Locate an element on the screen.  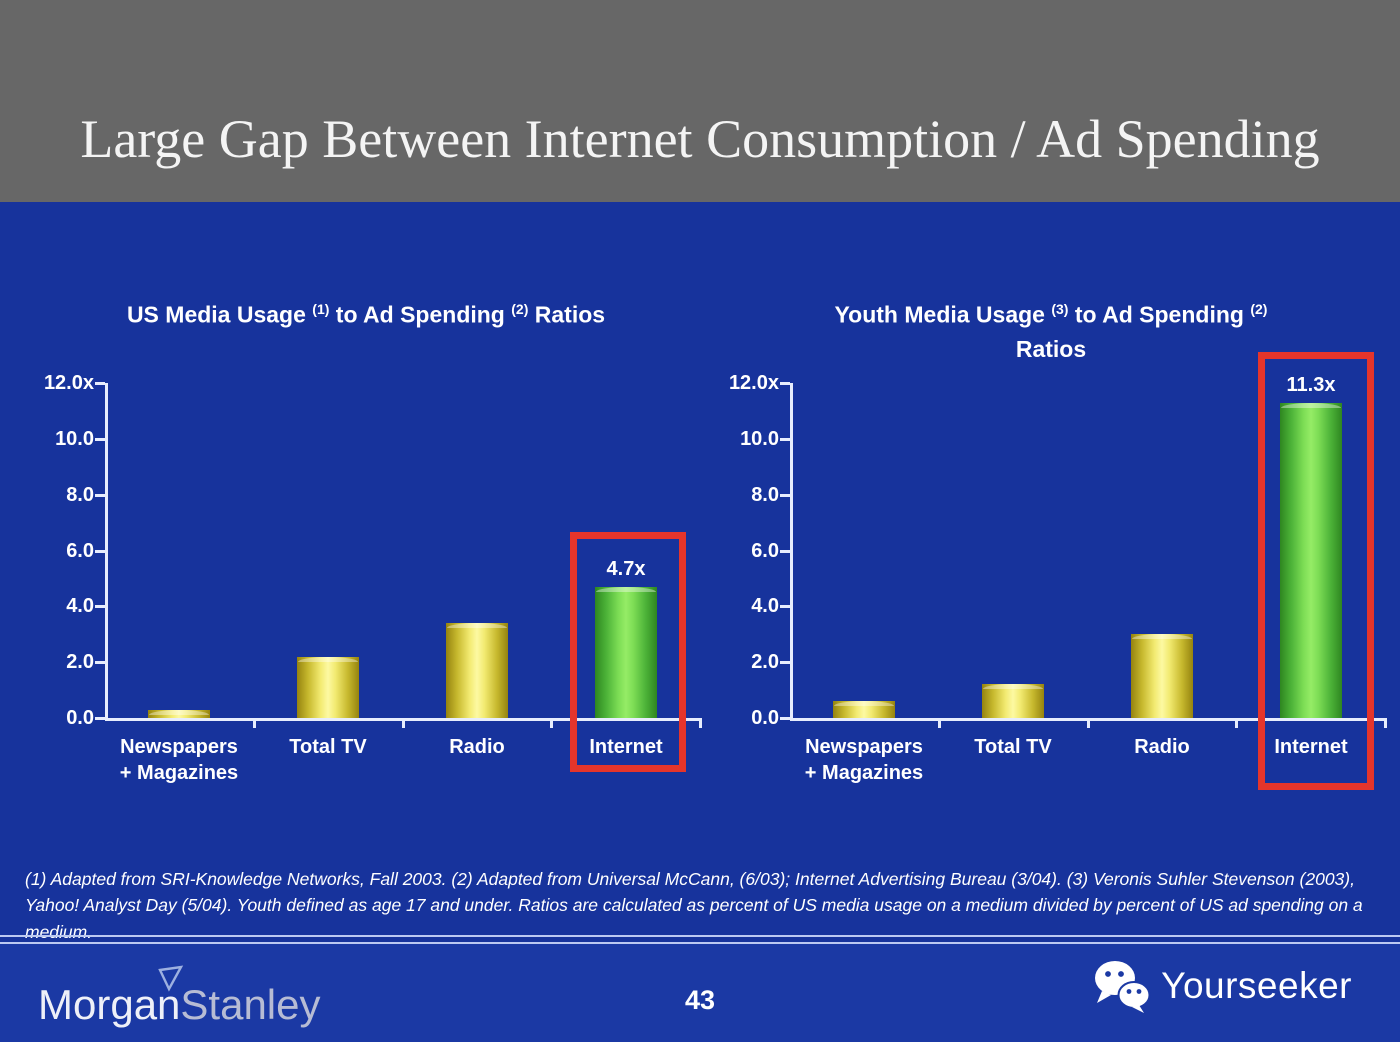
logo-flag-icon is located at coordinates (171, 978).